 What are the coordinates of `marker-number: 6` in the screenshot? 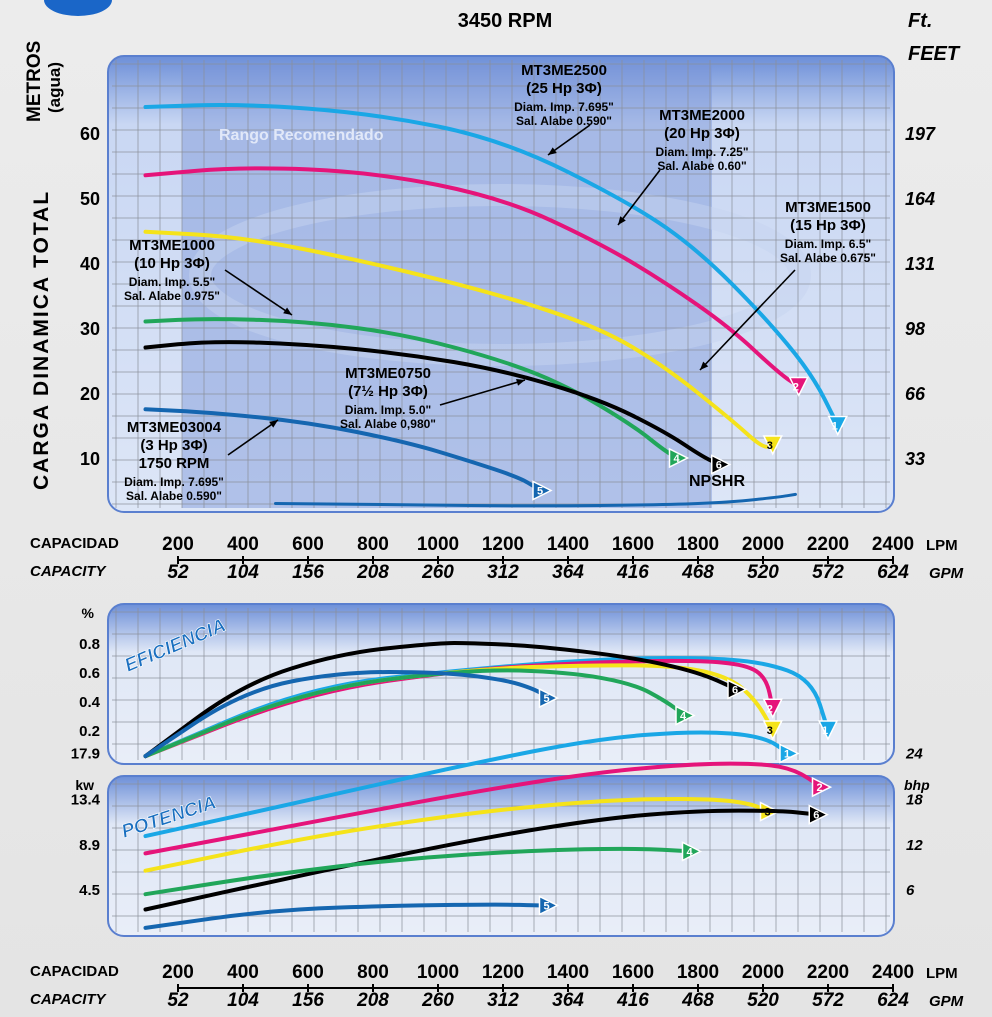 It's located at (735, 690).